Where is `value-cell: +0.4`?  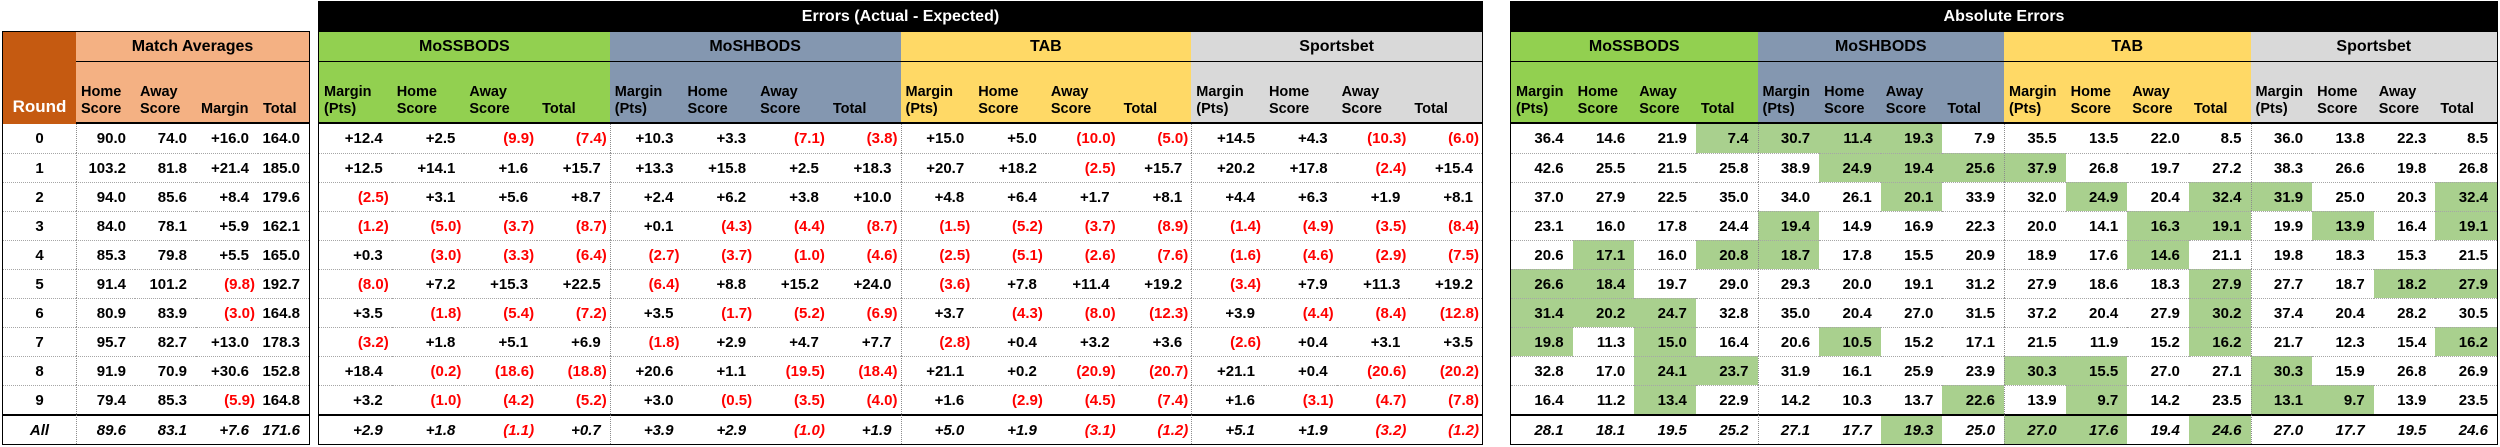 value-cell: +0.4 is located at coordinates (1300, 370).